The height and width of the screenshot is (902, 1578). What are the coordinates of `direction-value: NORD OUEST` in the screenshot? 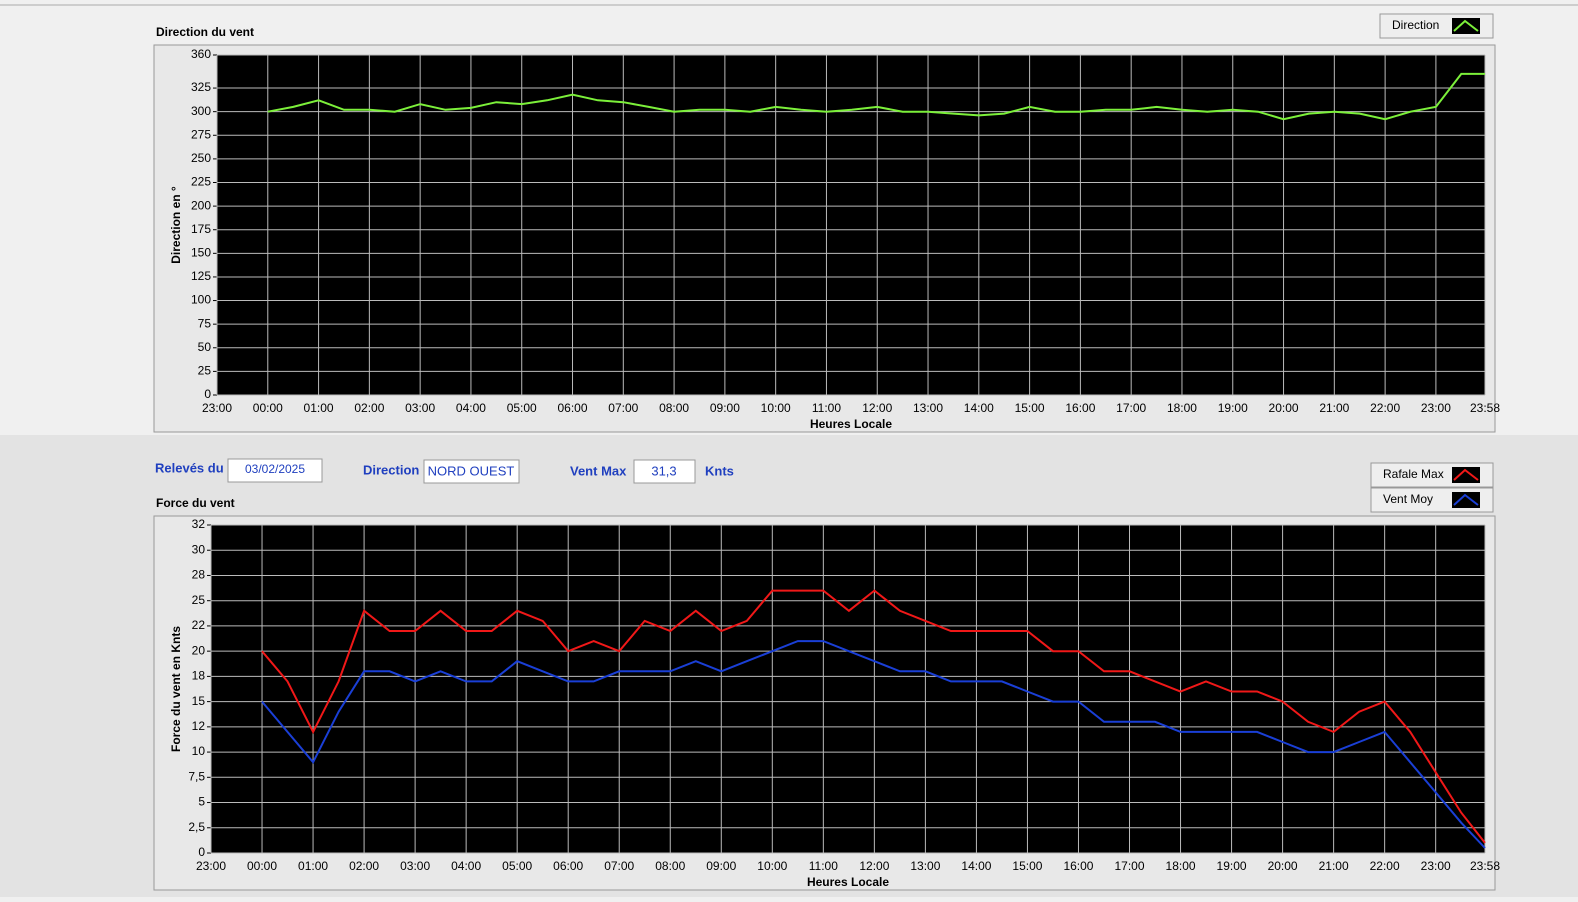 It's located at (471, 470).